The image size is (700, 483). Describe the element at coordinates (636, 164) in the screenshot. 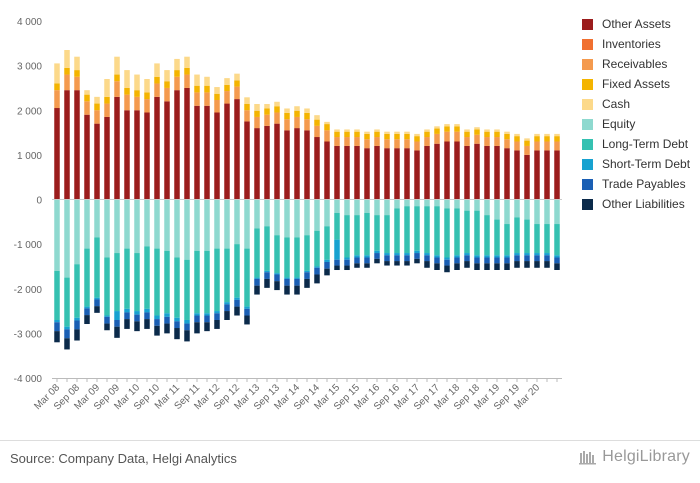

I see `legend-item: Short-Term Debt` at that location.